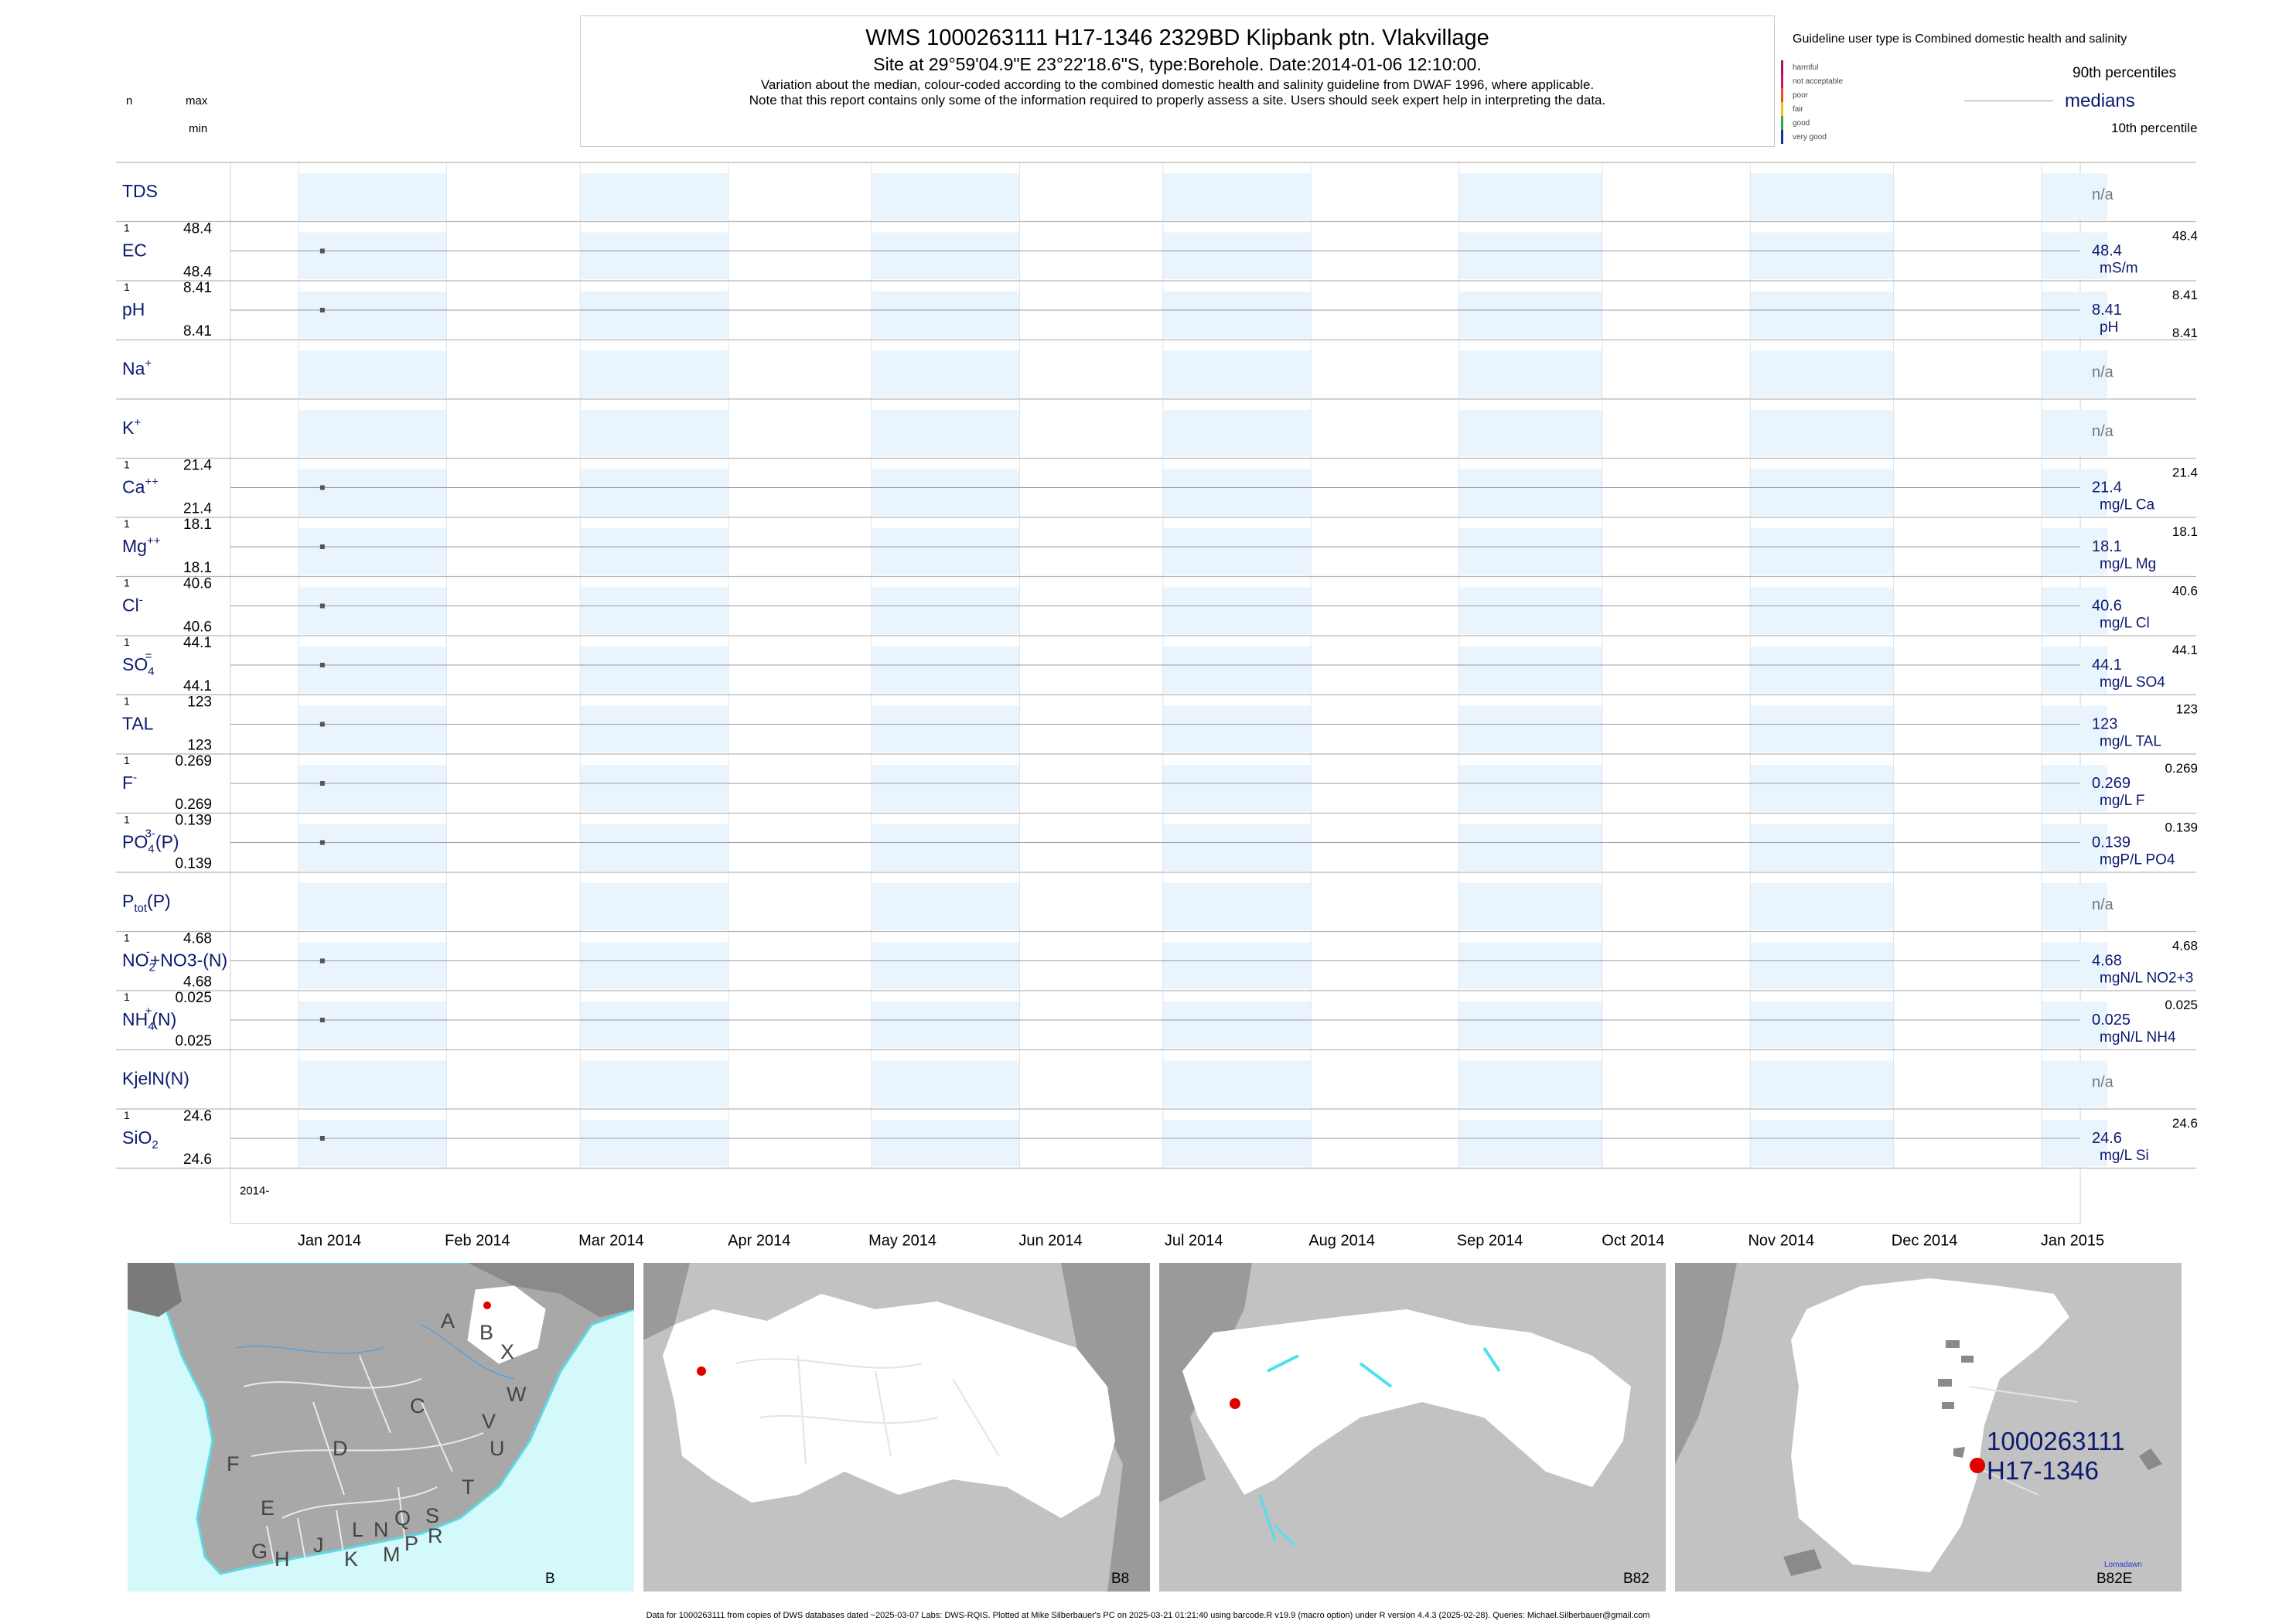 This screenshot has width=2296, height=1624. Describe the element at coordinates (1782, 123) in the screenshot. I see `legend-swatch-good` at that location.